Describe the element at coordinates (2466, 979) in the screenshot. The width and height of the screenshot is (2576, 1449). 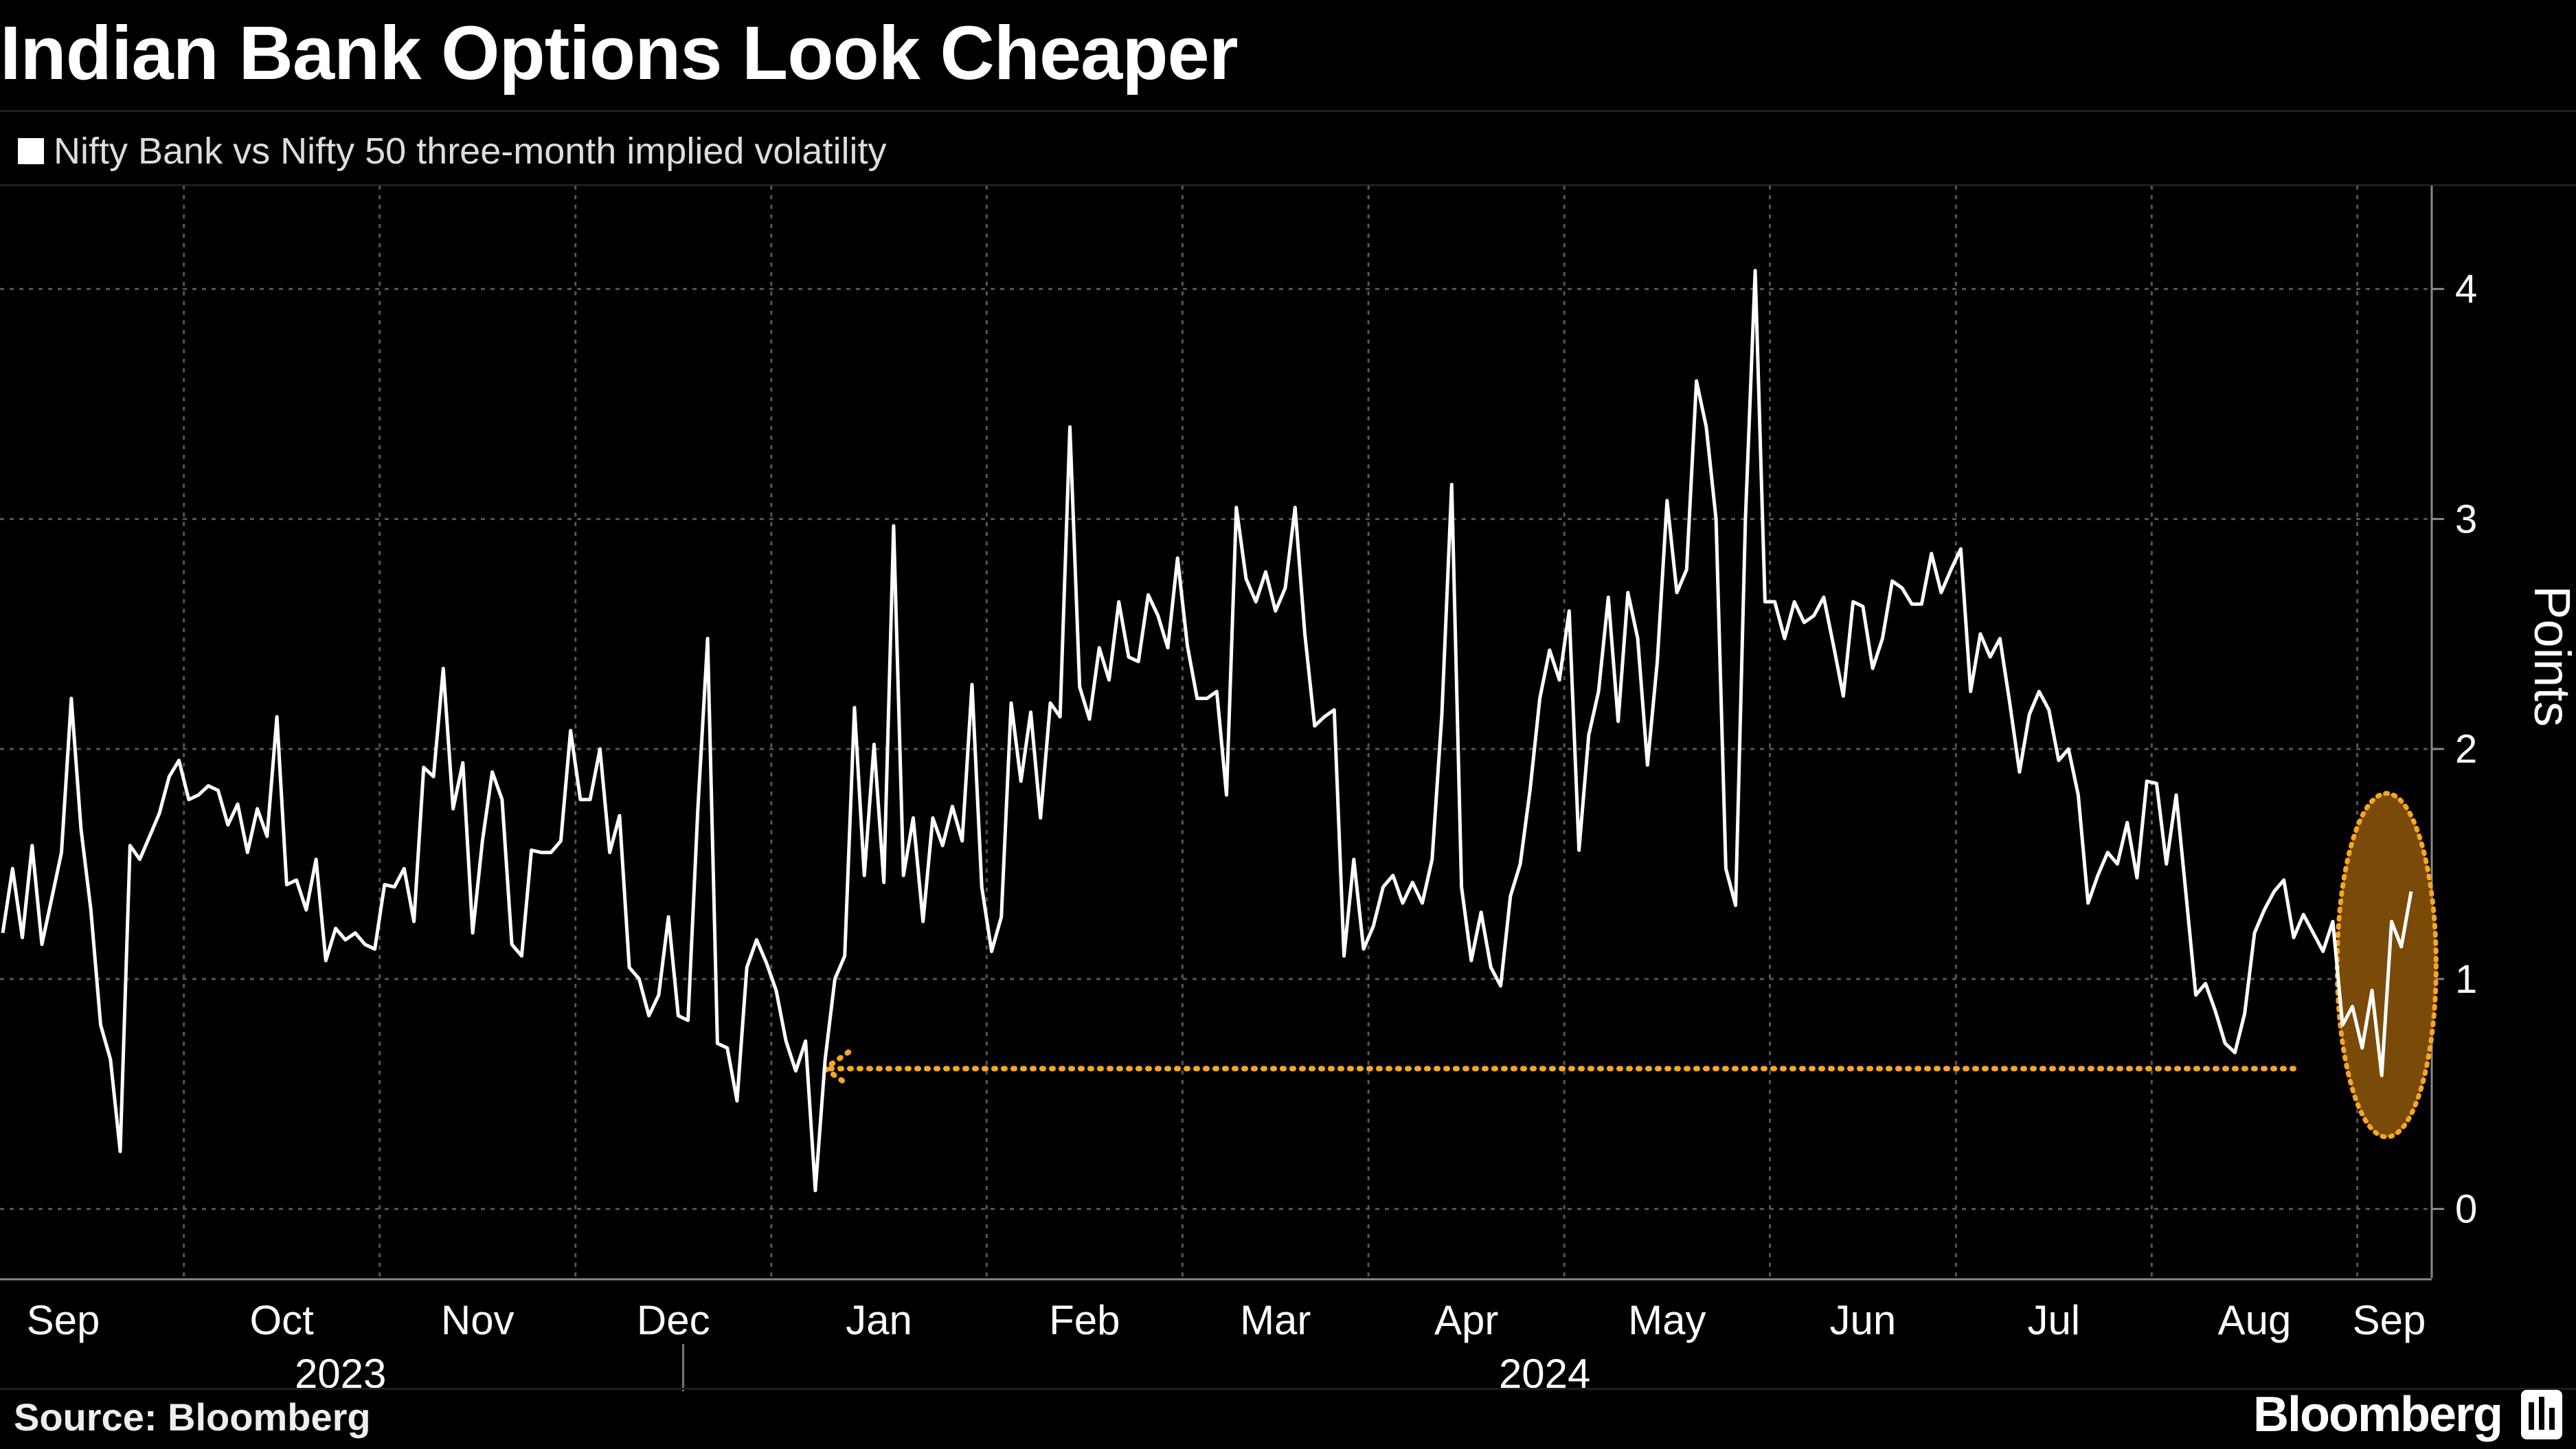
I see `y-tick-label: 1` at that location.